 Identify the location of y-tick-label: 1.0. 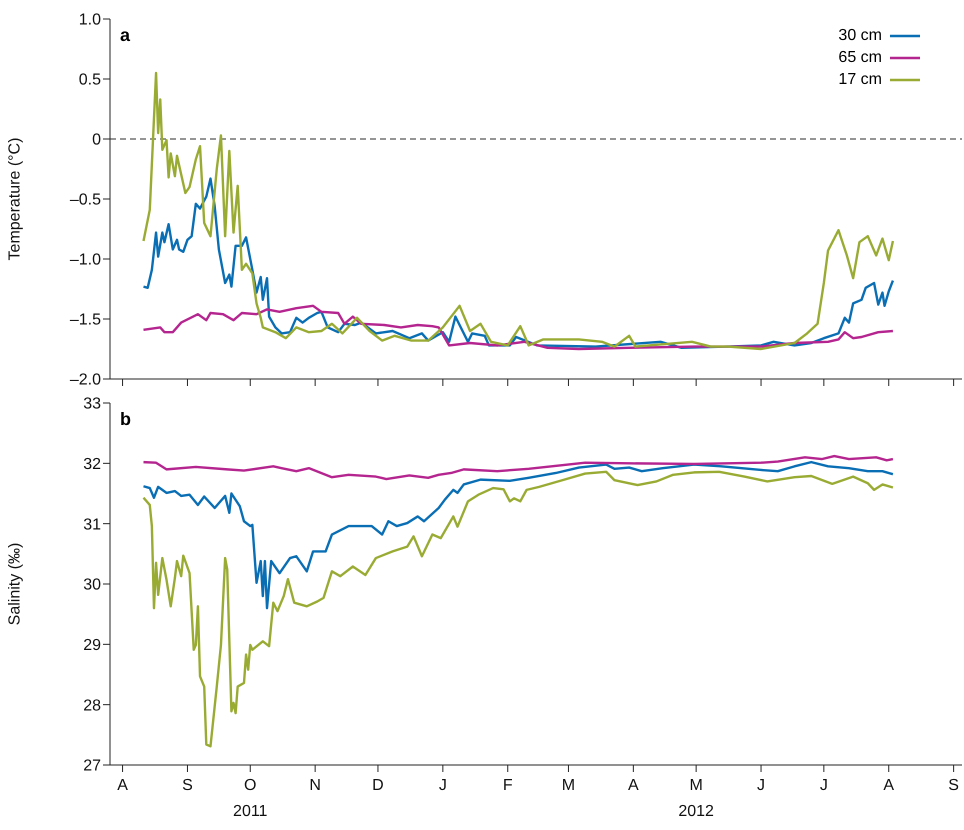
(90, 20).